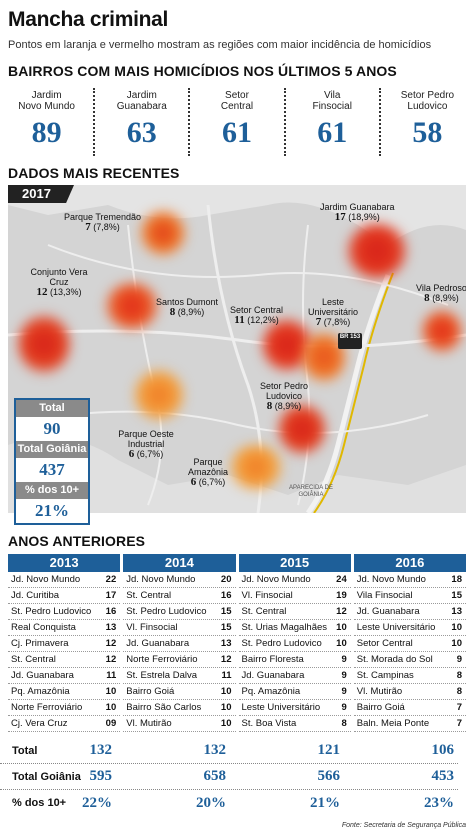 The height and width of the screenshot is (832, 474). I want to click on homicide-count: 22, so click(111, 579).